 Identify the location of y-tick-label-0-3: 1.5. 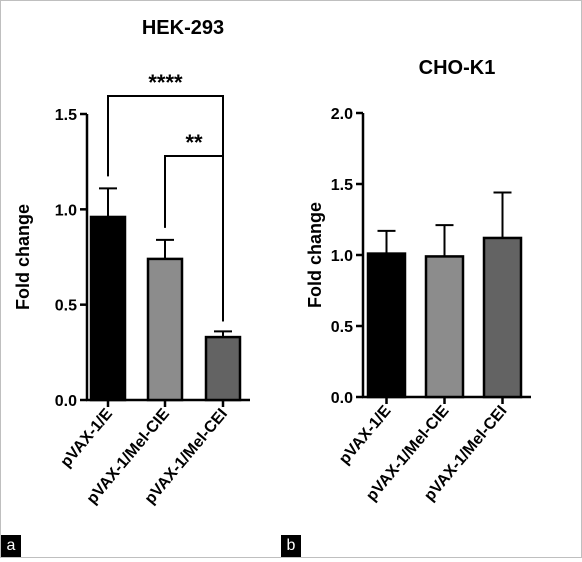
(66, 115).